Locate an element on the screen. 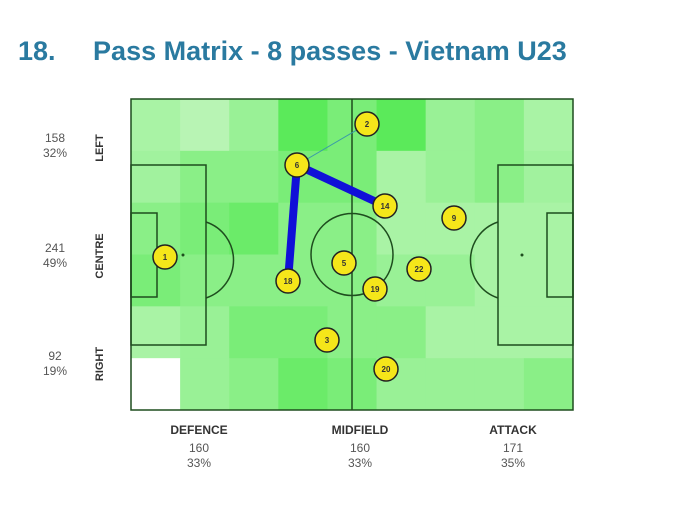  player-number: 20 is located at coordinates (386, 369).